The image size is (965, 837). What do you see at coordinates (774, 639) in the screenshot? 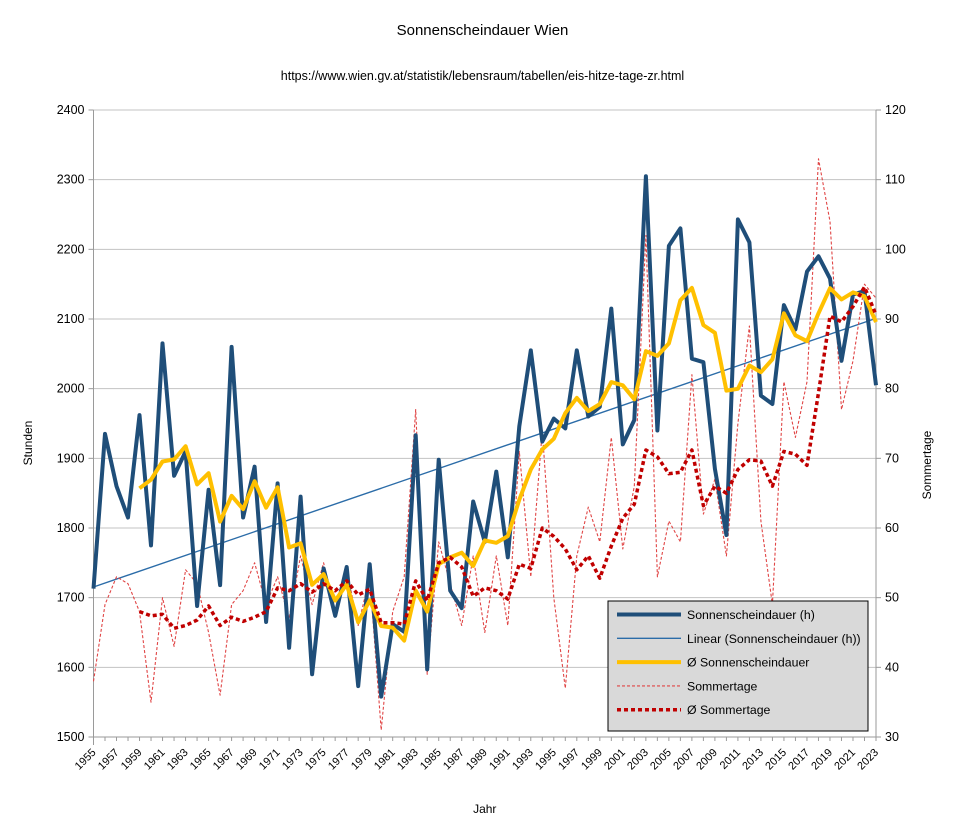
I see `legend-label: Linear (Sonnenscheindauer (h))` at bounding box center [774, 639].